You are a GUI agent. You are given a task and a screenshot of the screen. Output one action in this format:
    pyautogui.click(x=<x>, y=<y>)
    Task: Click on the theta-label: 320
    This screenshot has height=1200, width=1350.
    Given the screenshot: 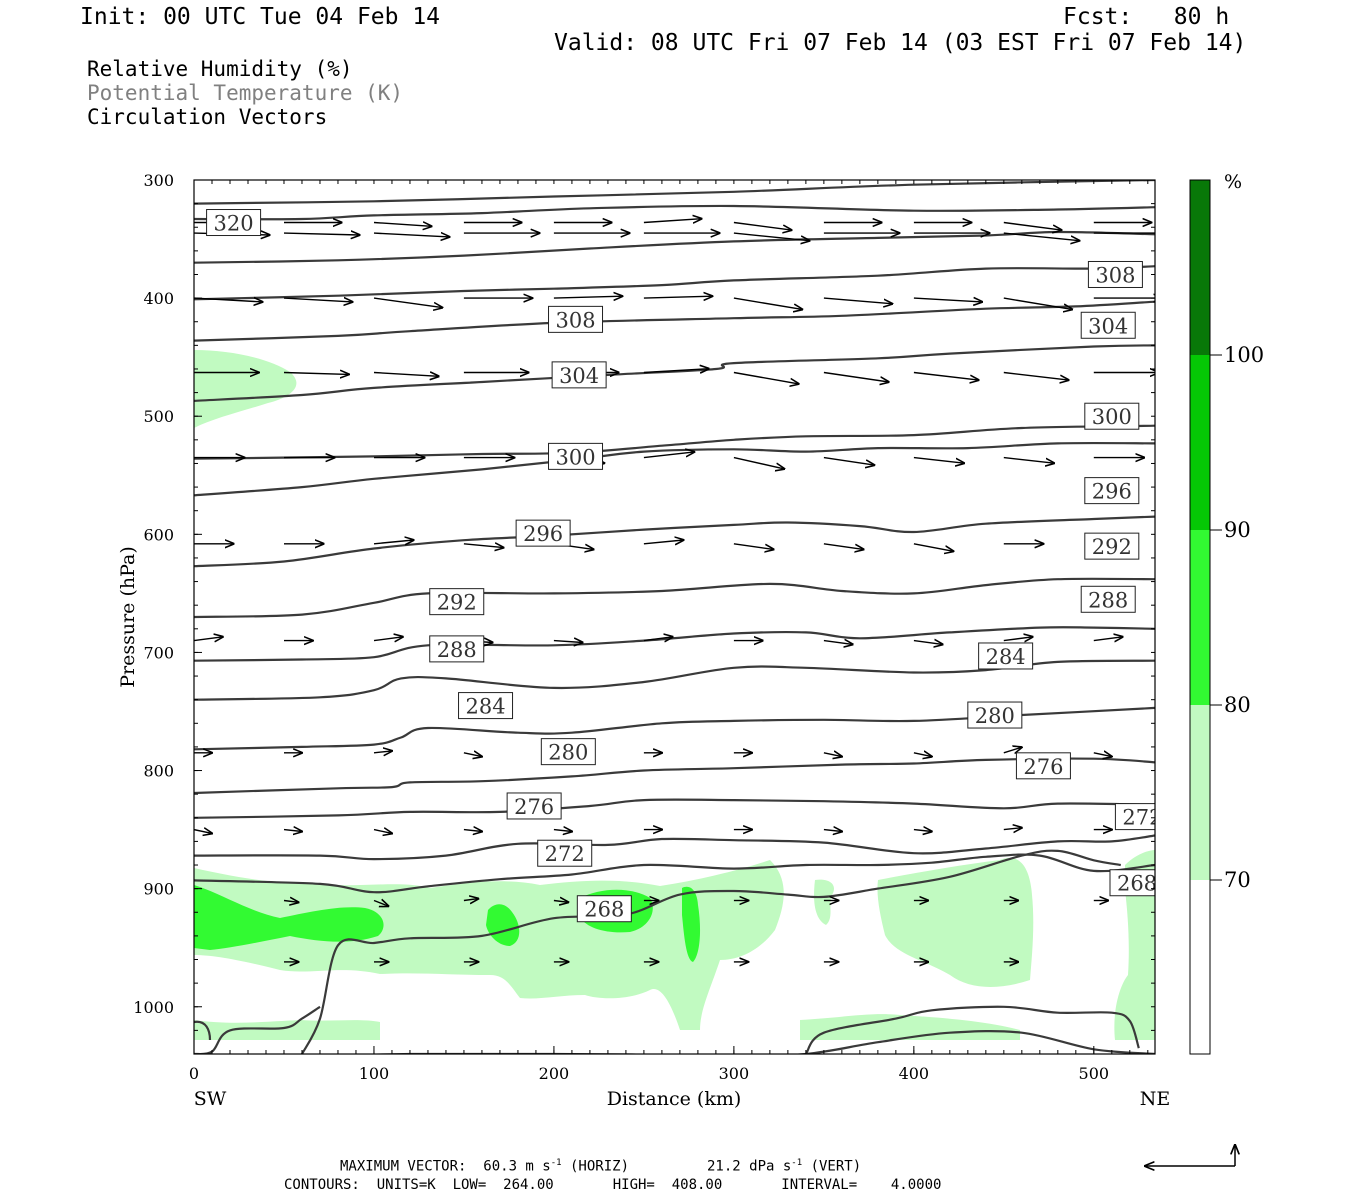 What is the action you would take?
    pyautogui.click(x=234, y=224)
    